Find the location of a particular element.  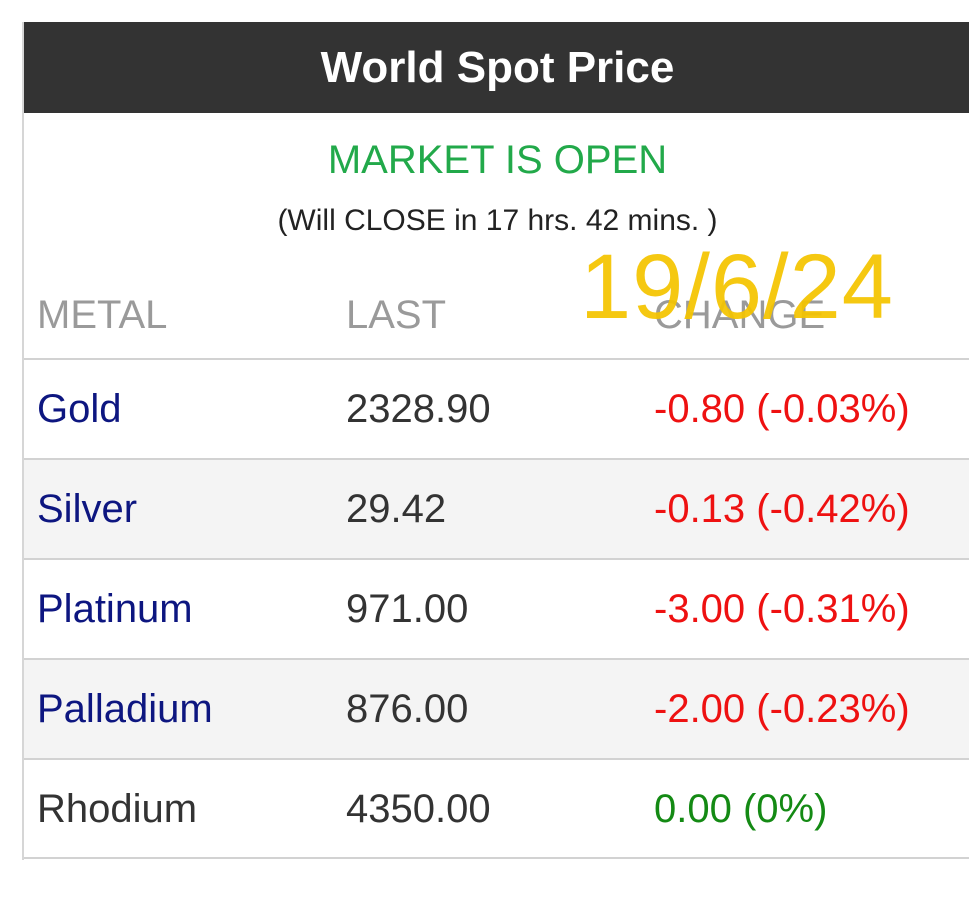

table-row: Rhodium 4350.00 0.00 (0%) is located at coordinates (496, 808).